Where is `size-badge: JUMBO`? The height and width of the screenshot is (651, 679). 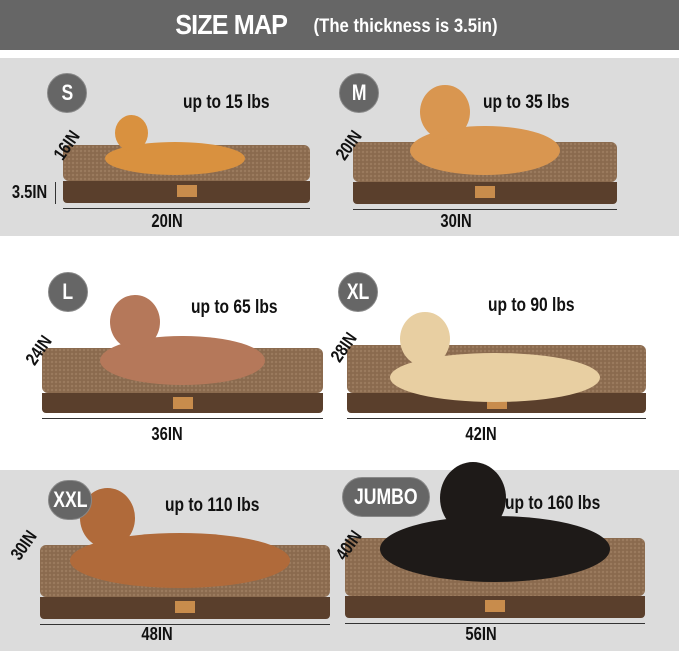 size-badge: JUMBO is located at coordinates (386, 497).